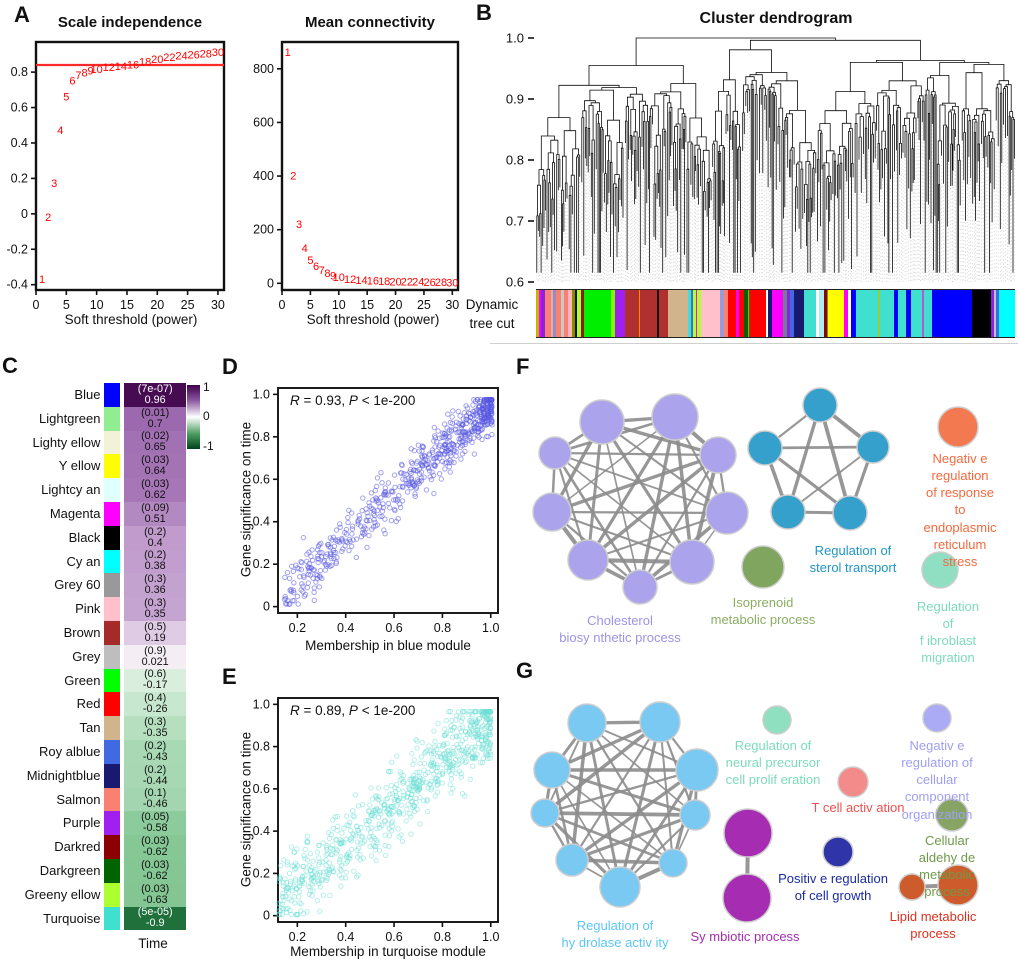 The height and width of the screenshot is (969, 1020). I want to click on module-name: Y ellow, so click(79, 466).